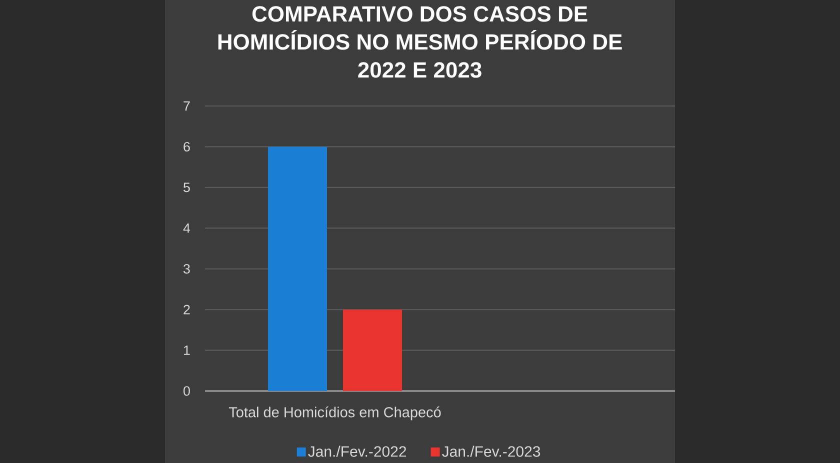 Image resolution: width=840 pixels, height=463 pixels. What do you see at coordinates (186, 228) in the screenshot?
I see `y-tick-label: 4` at bounding box center [186, 228].